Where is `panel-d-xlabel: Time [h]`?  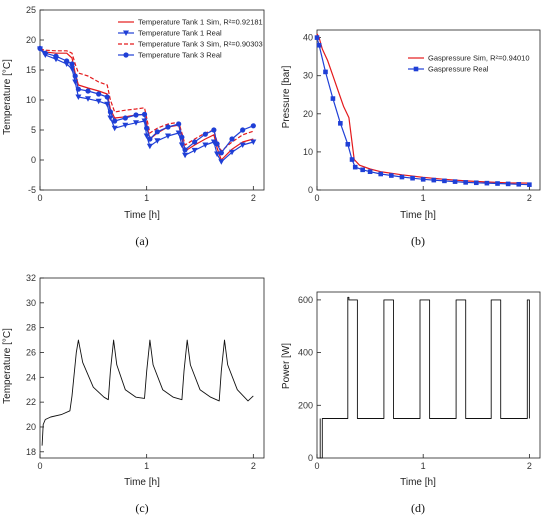 panel-d-xlabel: Time [h] is located at coordinates (418, 482).